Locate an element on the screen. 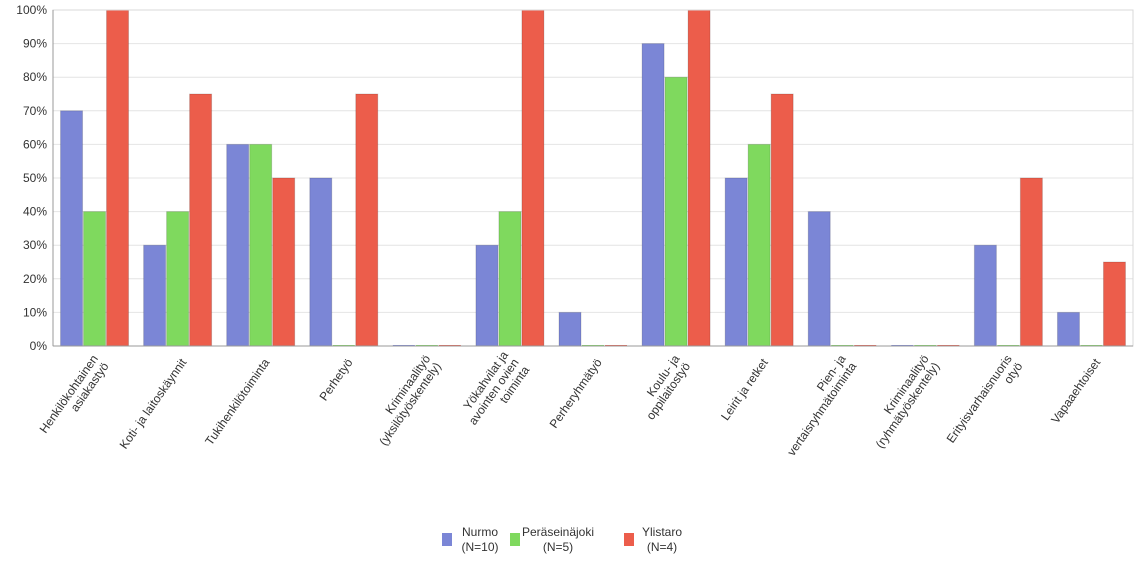 Image resolution: width=1135 pixels, height=575 pixels. bar: Nurmo (N=10): 70% is located at coordinates (72, 228).